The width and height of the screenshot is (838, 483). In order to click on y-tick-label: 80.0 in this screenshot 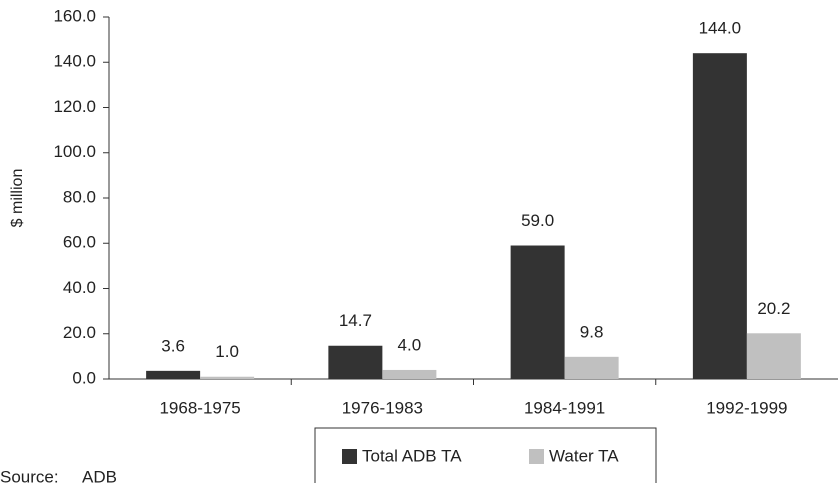, I will do `click(79, 196)`.